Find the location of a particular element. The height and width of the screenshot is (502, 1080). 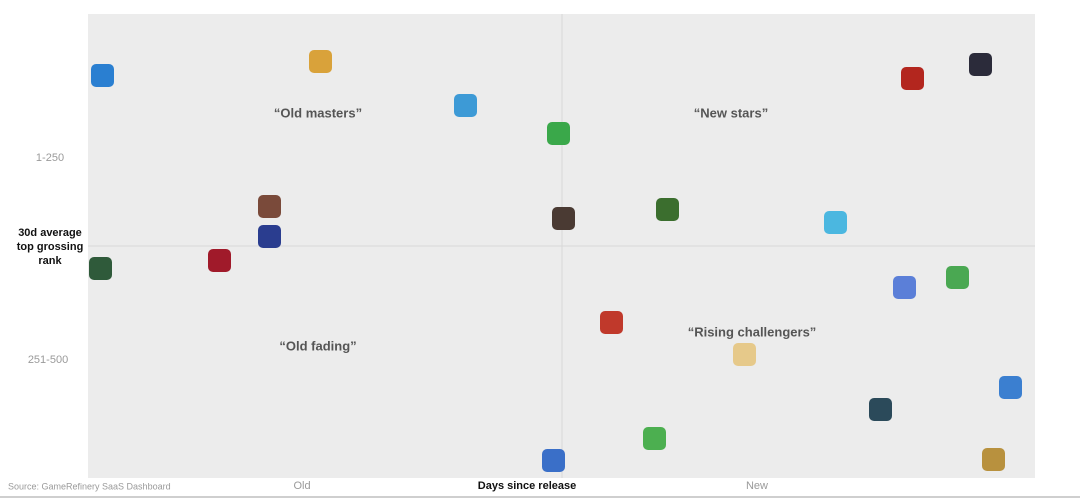

y-title: 30d average is located at coordinates (50, 233).